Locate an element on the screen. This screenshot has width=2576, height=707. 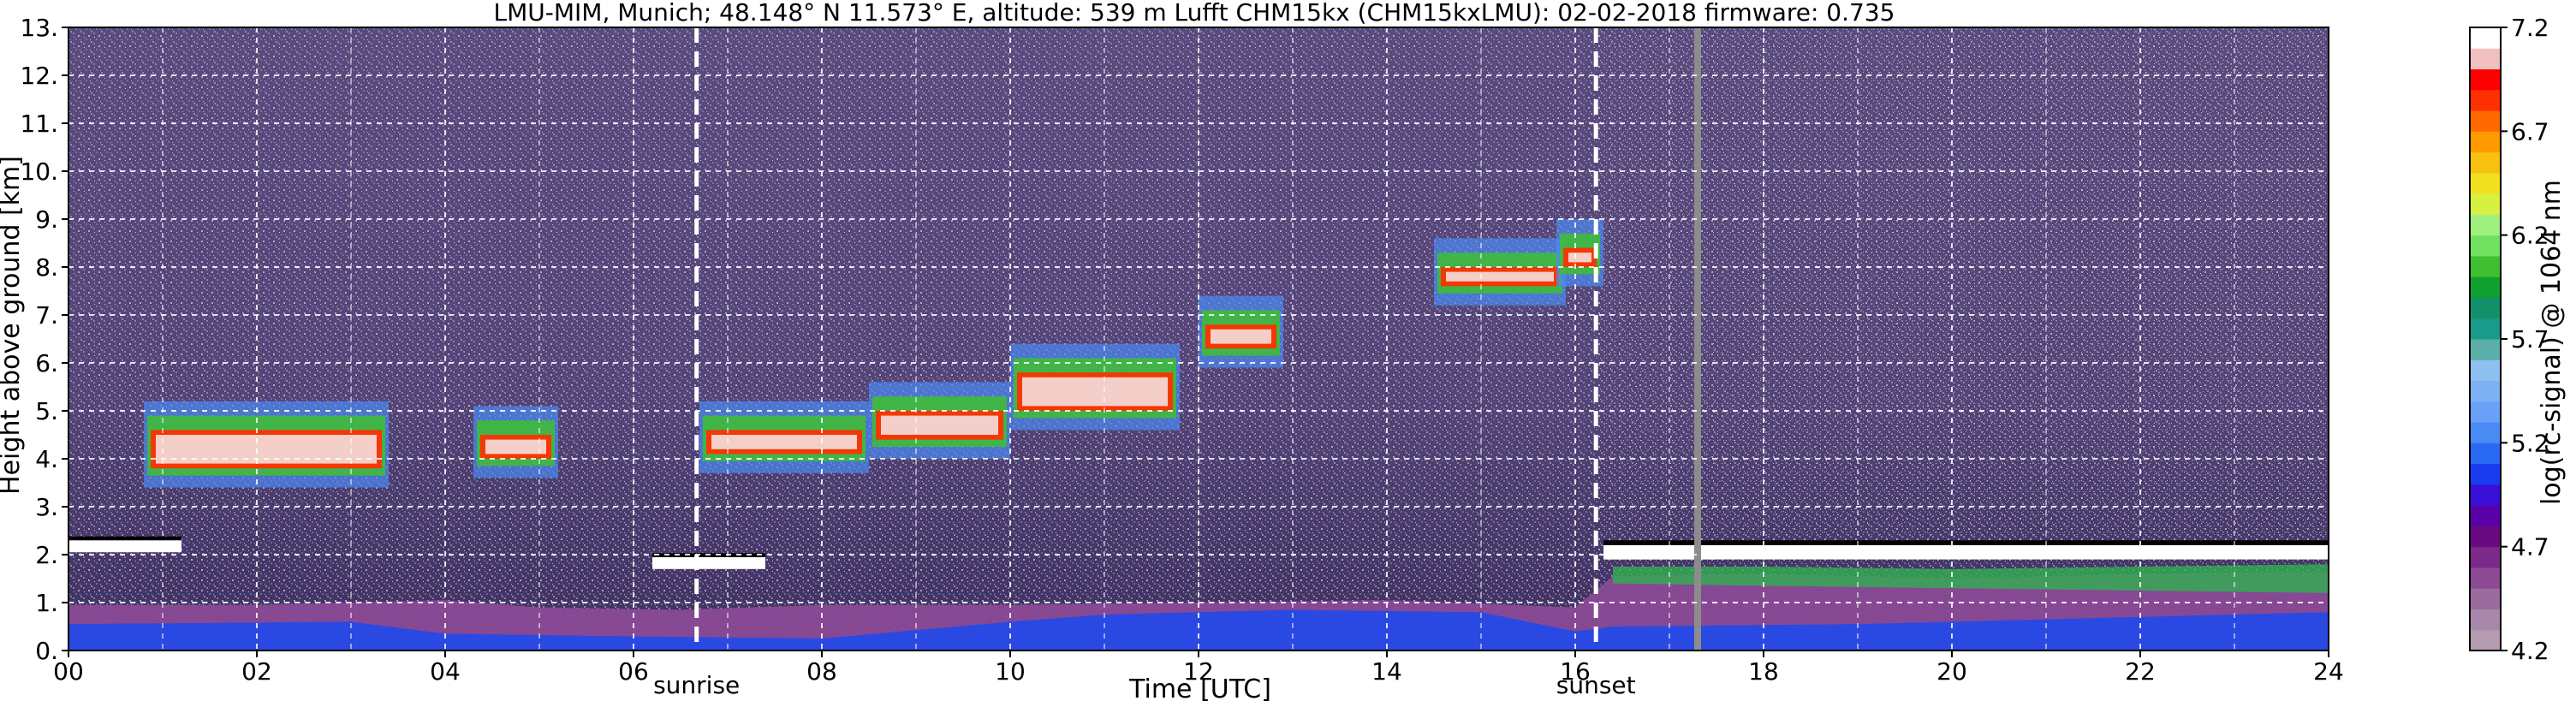
x-tick-label: 02 is located at coordinates (256, 671).